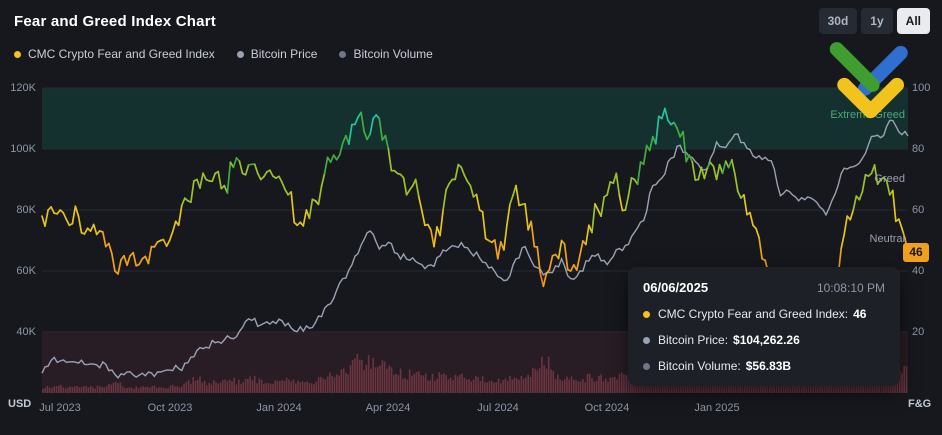 The height and width of the screenshot is (435, 942). I want to click on legend-label-bitcoin-volume: Bitcoin Volume, so click(393, 54).